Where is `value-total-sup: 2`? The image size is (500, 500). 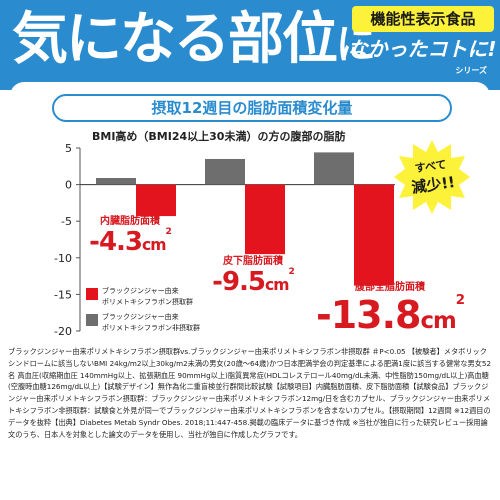 value-total-sup: 2 is located at coordinates (460, 300).